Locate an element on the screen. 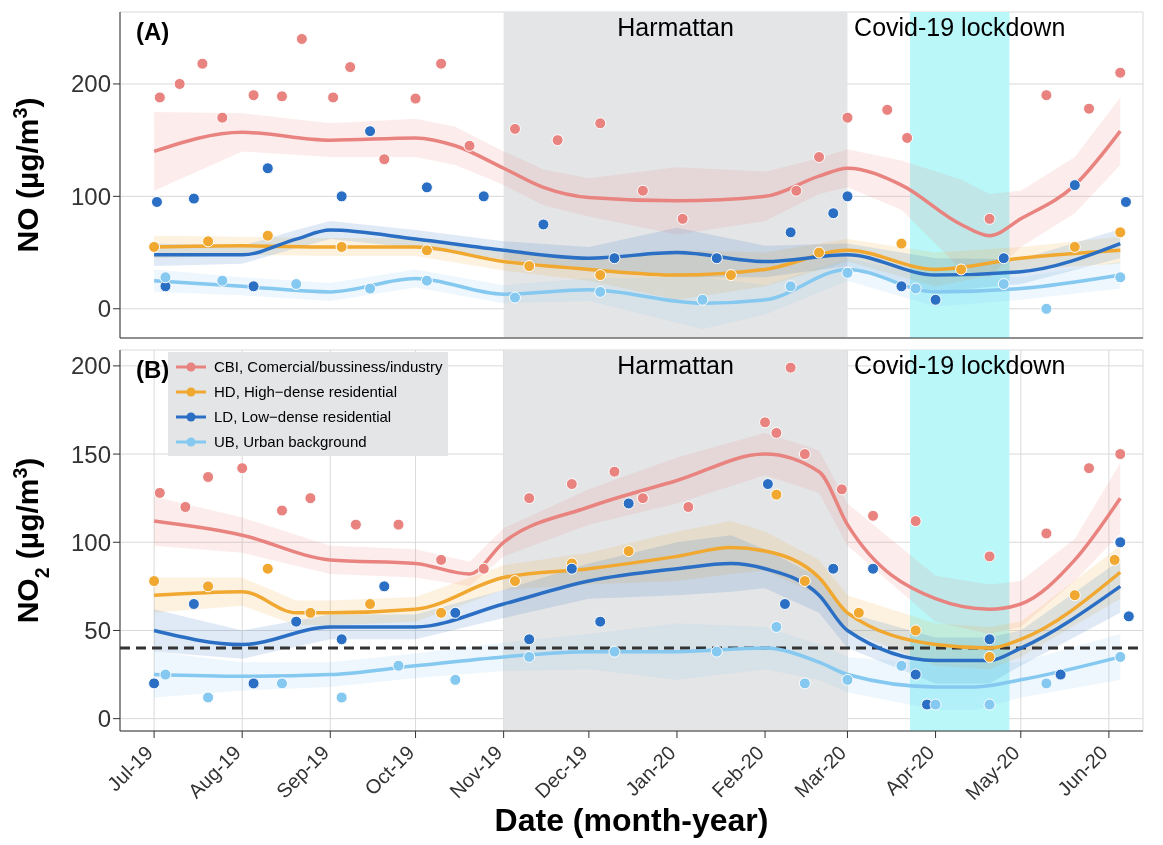  annotation: (B) is located at coordinates (153, 370).